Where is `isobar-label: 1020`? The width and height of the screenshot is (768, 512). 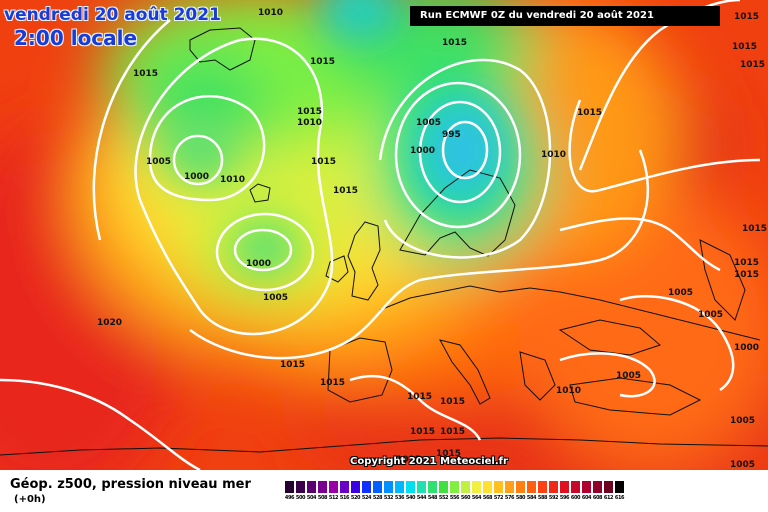 isobar-label: 1020 is located at coordinates (109, 323).